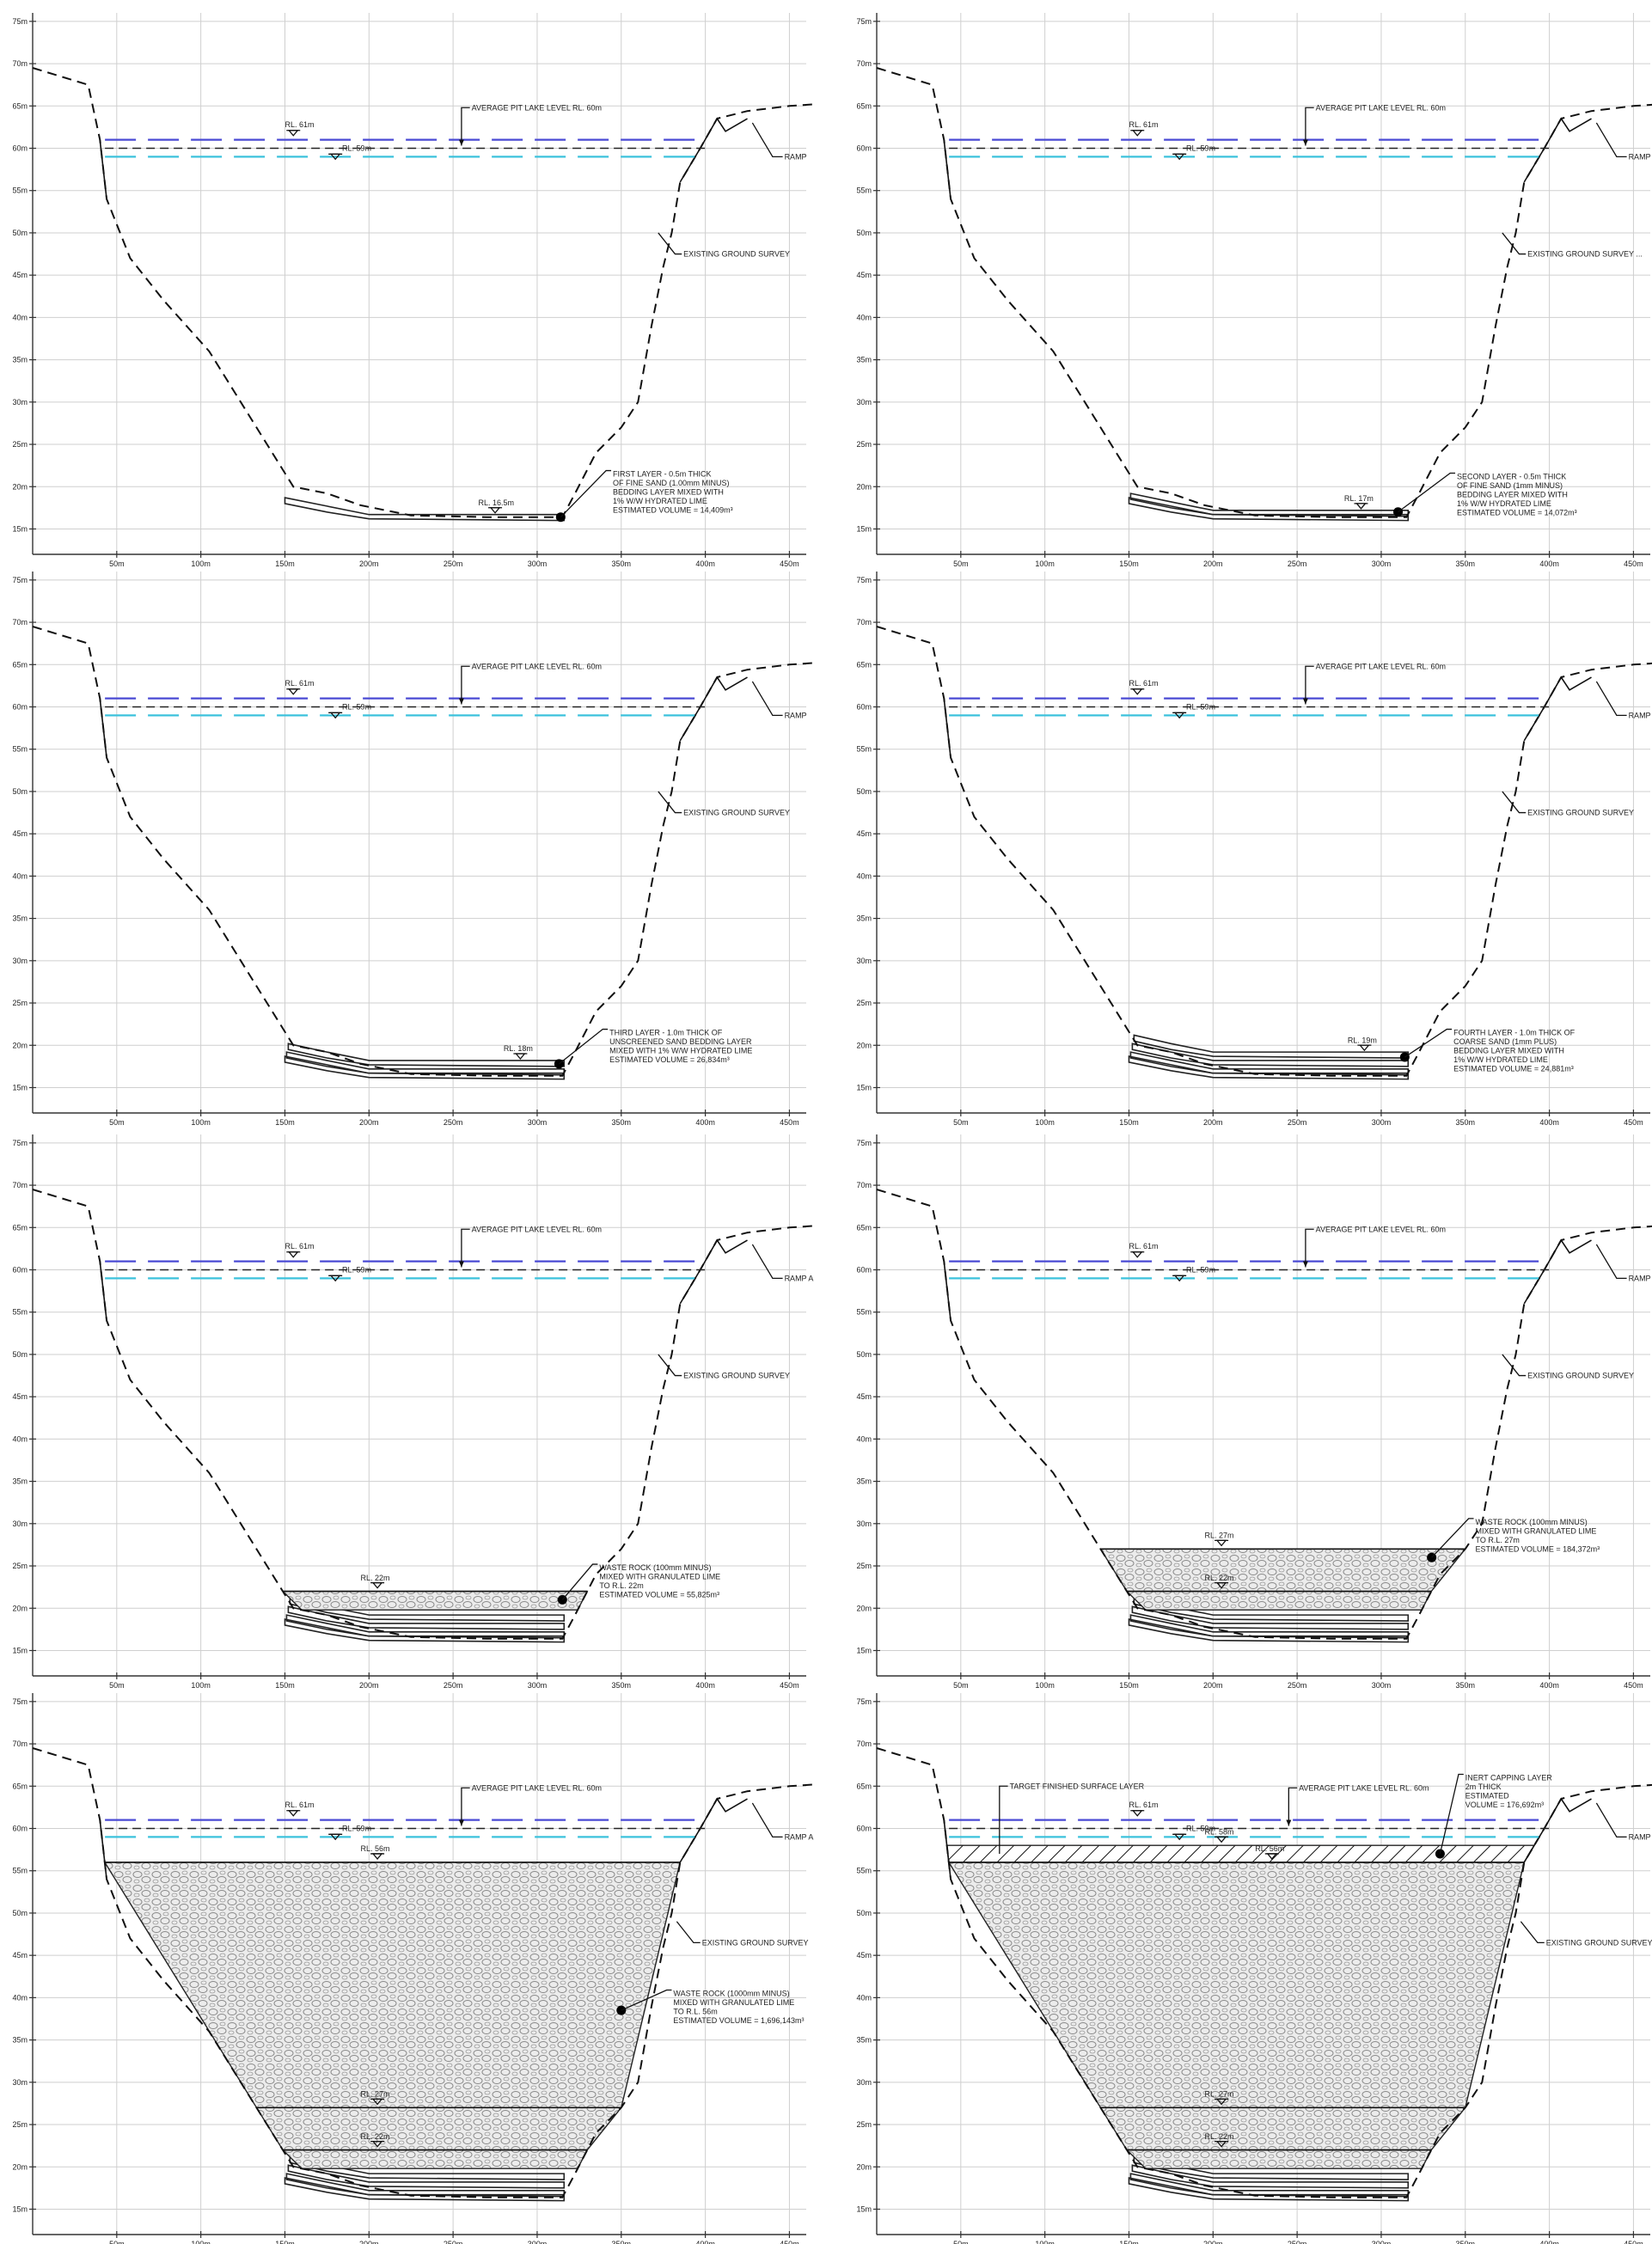 This screenshot has width=1652, height=2244. I want to click on layer-annotation-line: ESTIMATED VOLUME = 14,072m³, so click(1517, 513).